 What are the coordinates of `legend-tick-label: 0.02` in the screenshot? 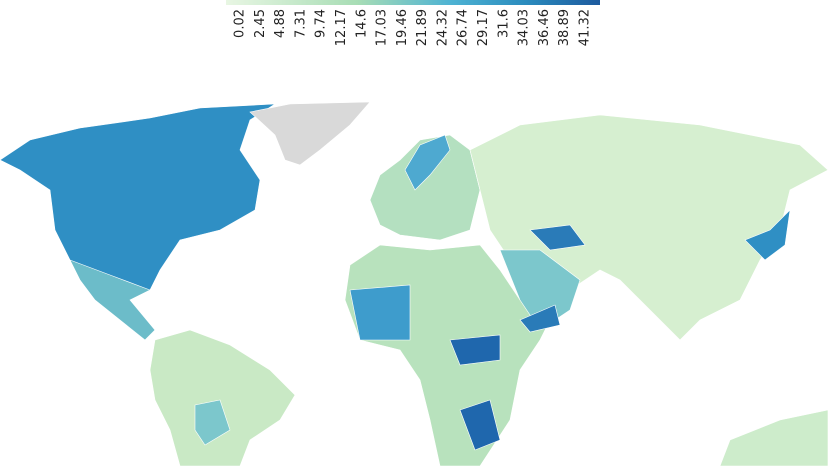 It's located at (240, 23).